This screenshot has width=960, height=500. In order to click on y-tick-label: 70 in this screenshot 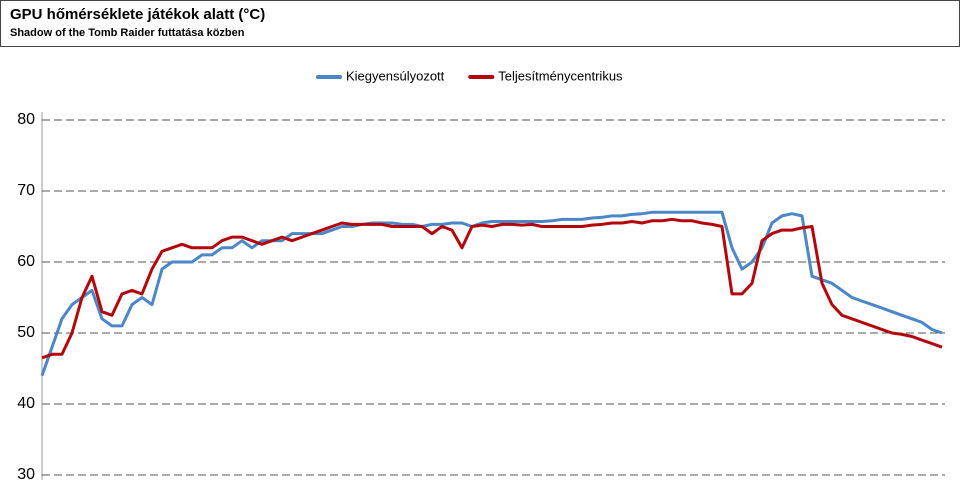, I will do `click(26, 190)`.